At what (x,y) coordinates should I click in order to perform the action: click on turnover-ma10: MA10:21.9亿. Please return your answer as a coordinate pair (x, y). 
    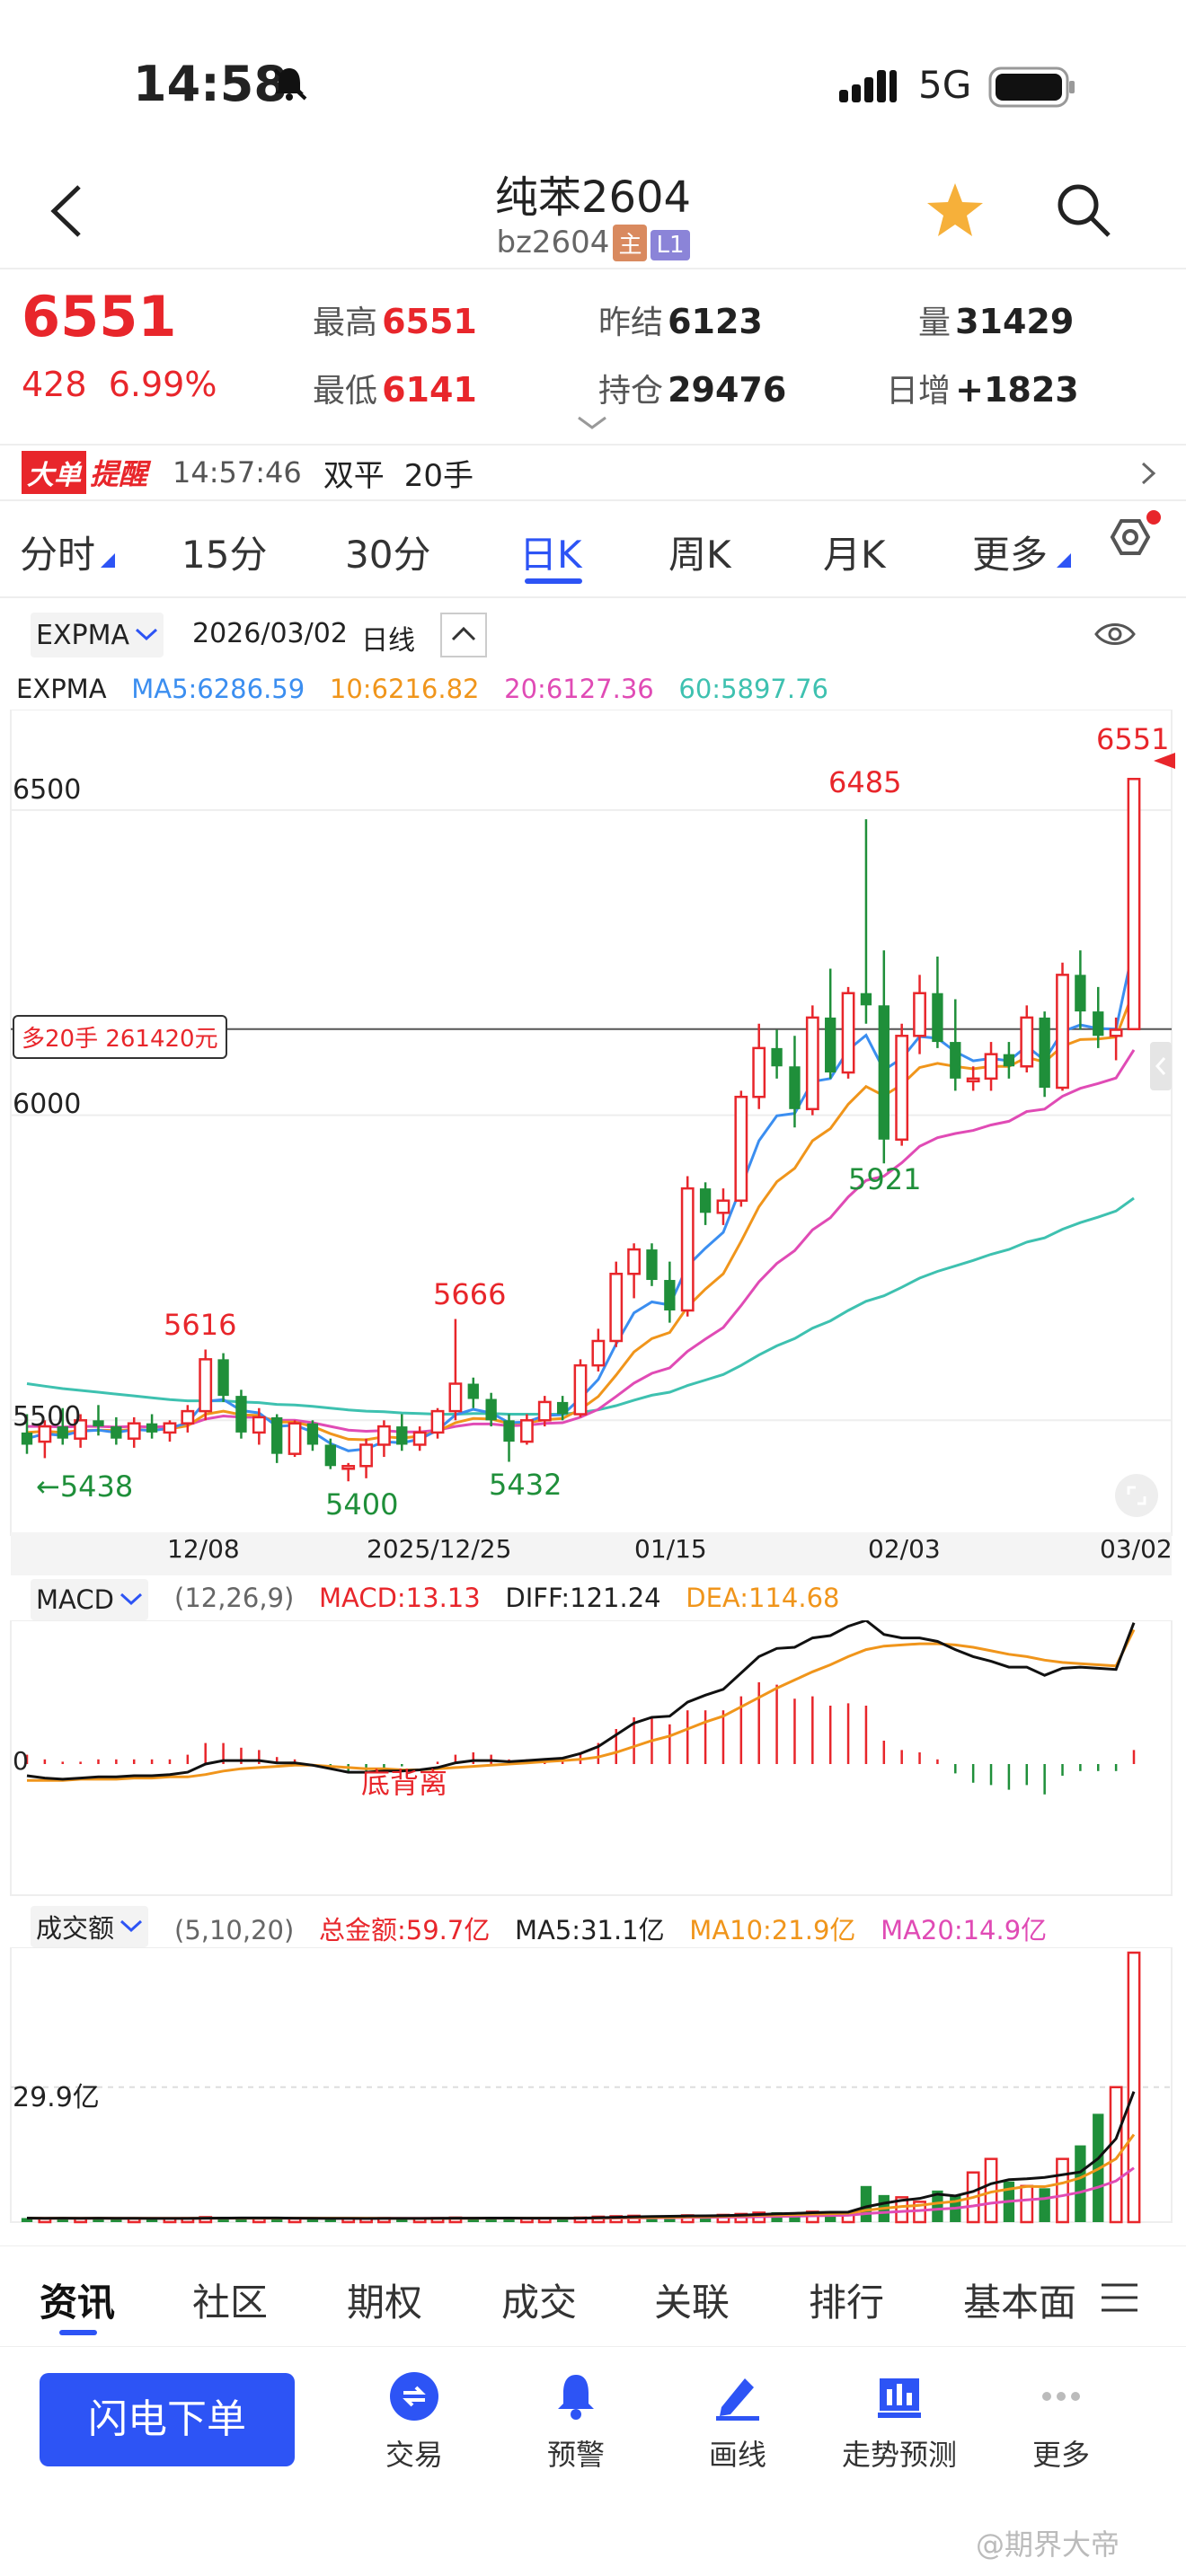
    Looking at the image, I should click on (772, 1930).